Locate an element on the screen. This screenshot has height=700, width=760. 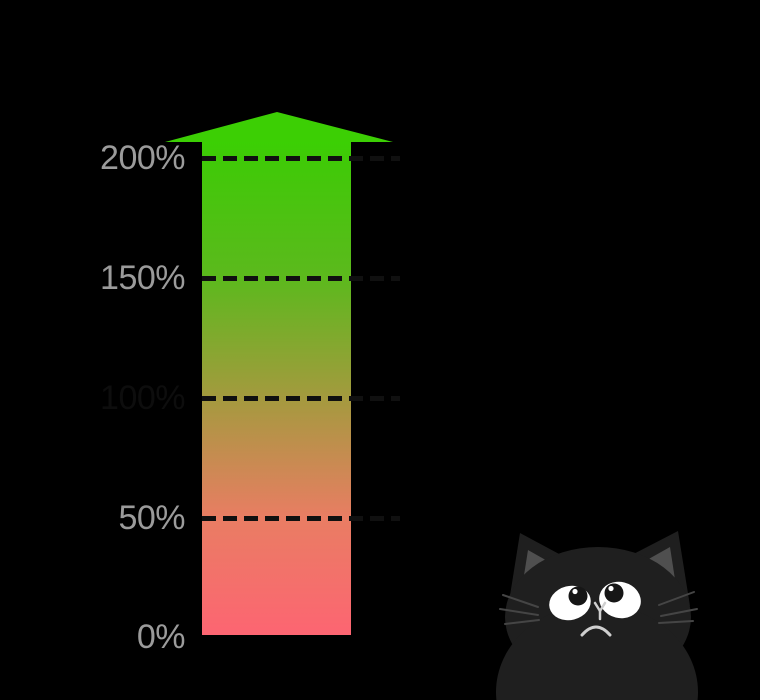
y-tick-150: 150% is located at coordinates (142, 278).